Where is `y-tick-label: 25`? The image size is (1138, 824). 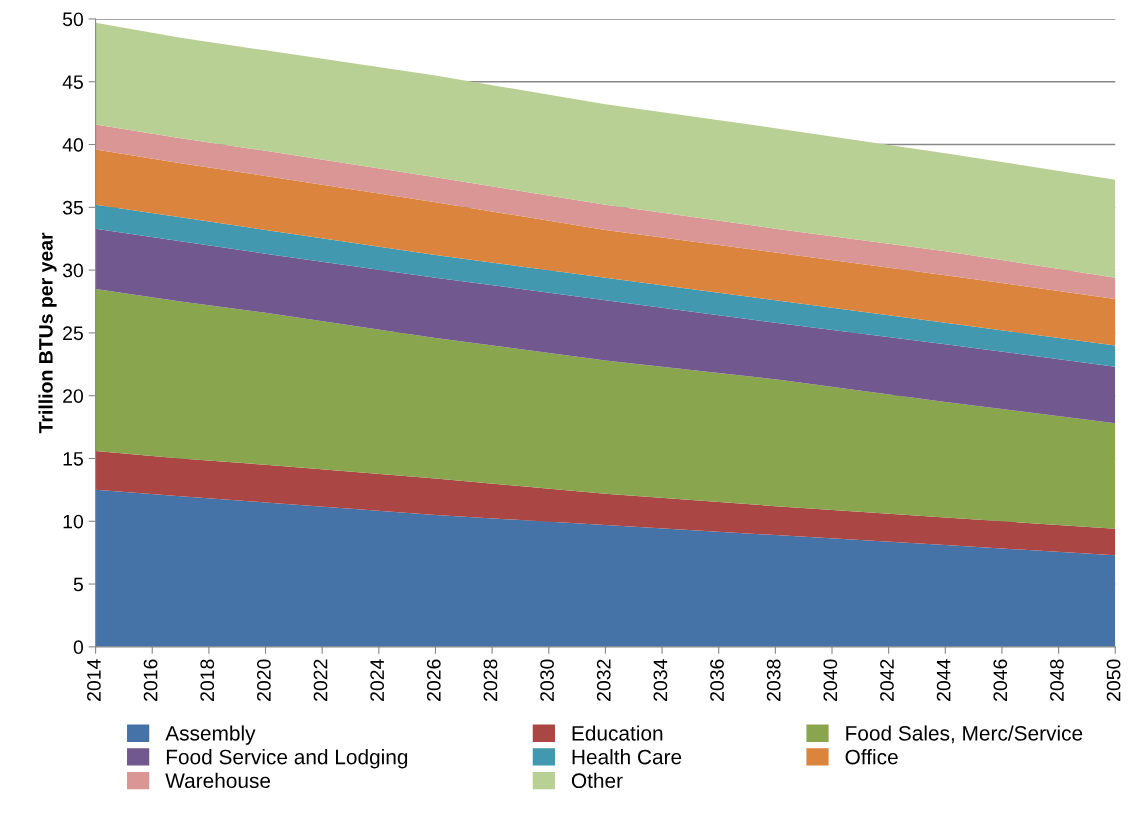
y-tick-label: 25 is located at coordinates (73, 333).